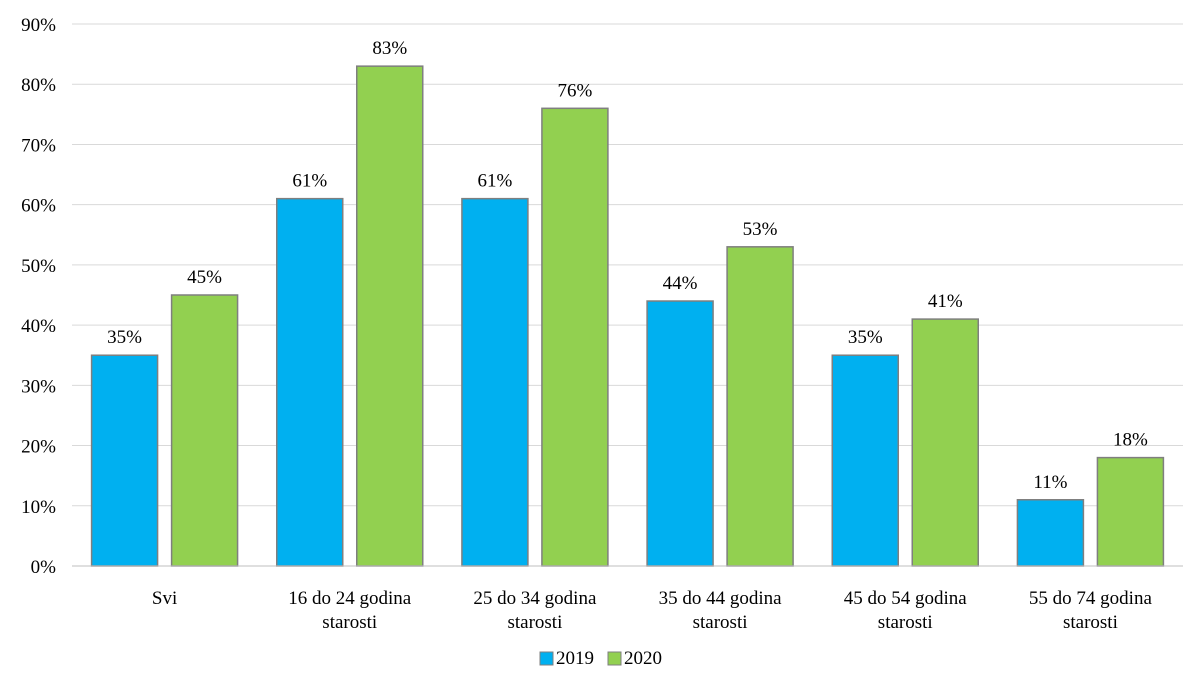  What do you see at coordinates (38, 326) in the screenshot?
I see `y-tick-label: 40%` at bounding box center [38, 326].